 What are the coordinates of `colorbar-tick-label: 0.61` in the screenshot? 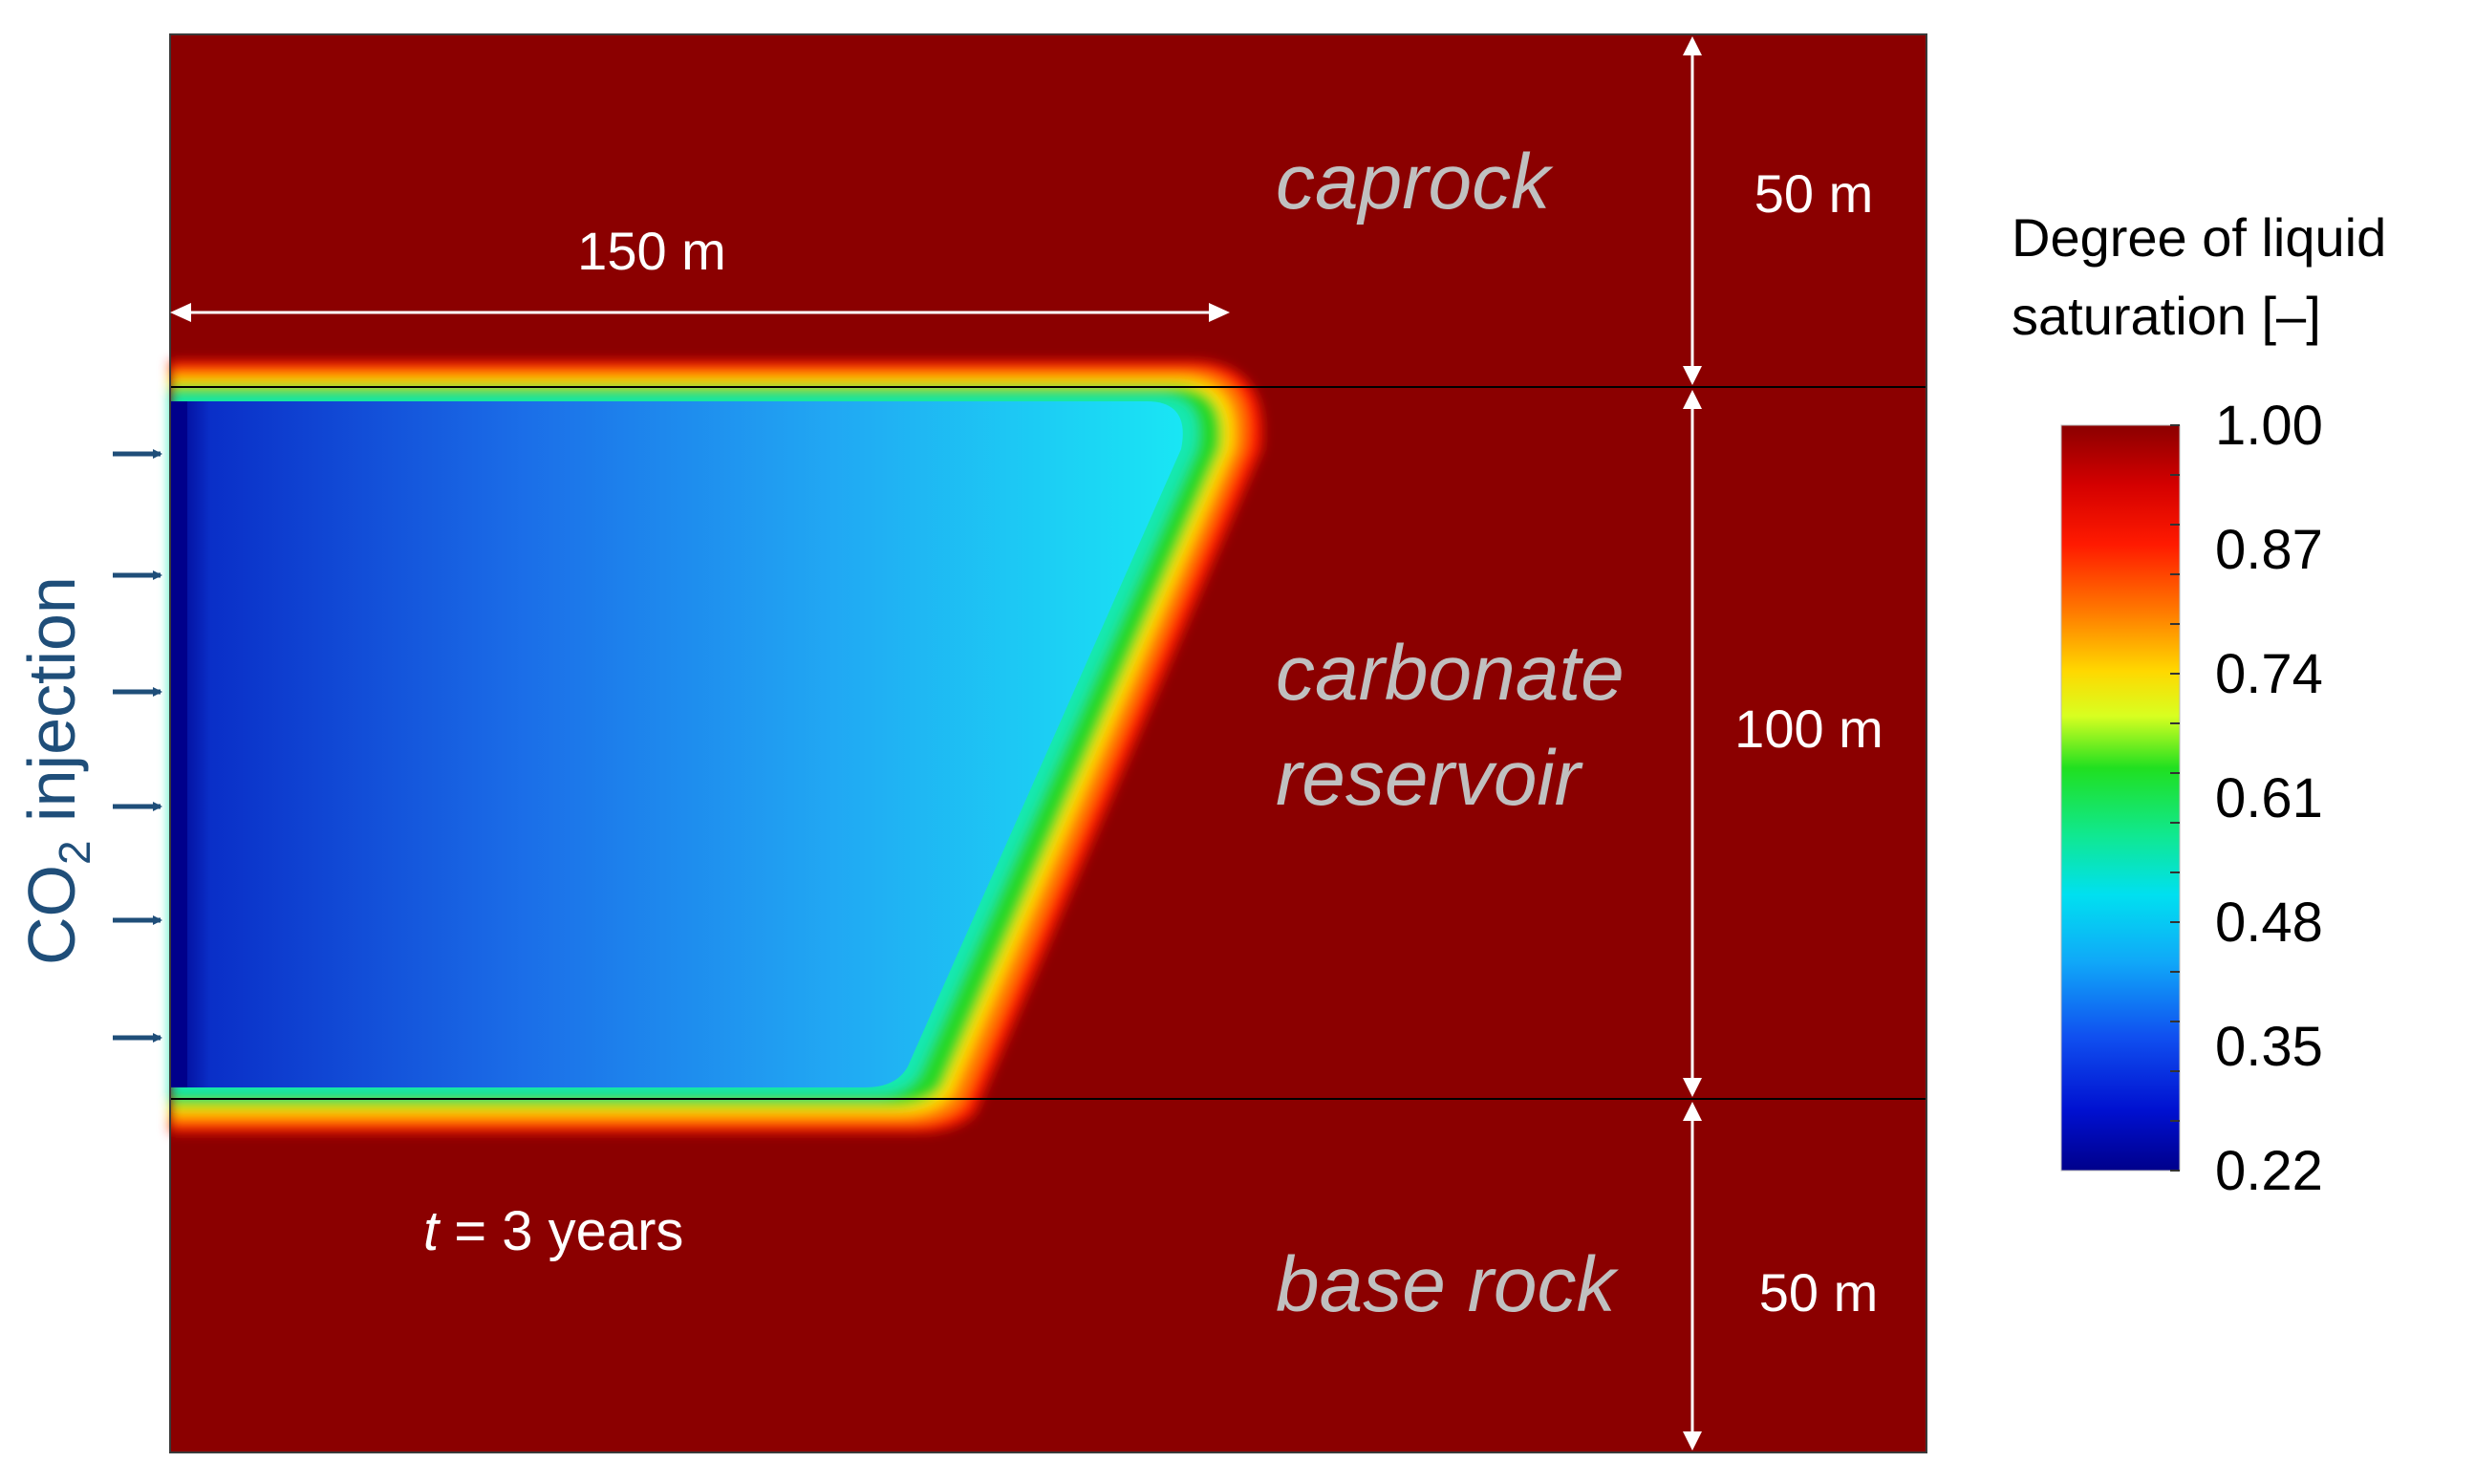 It's located at (2269, 798).